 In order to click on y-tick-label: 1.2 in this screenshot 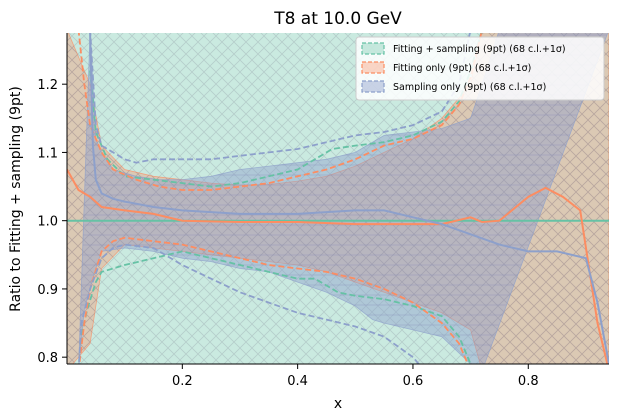, I will do `click(47, 85)`.